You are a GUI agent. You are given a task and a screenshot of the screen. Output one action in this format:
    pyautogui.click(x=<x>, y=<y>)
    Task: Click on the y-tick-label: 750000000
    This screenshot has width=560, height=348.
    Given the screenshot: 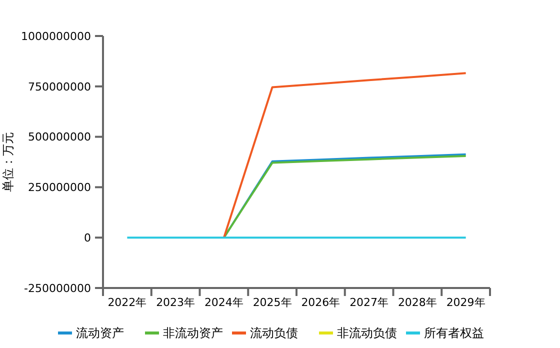 What is the action you would take?
    pyautogui.click(x=59, y=87)
    